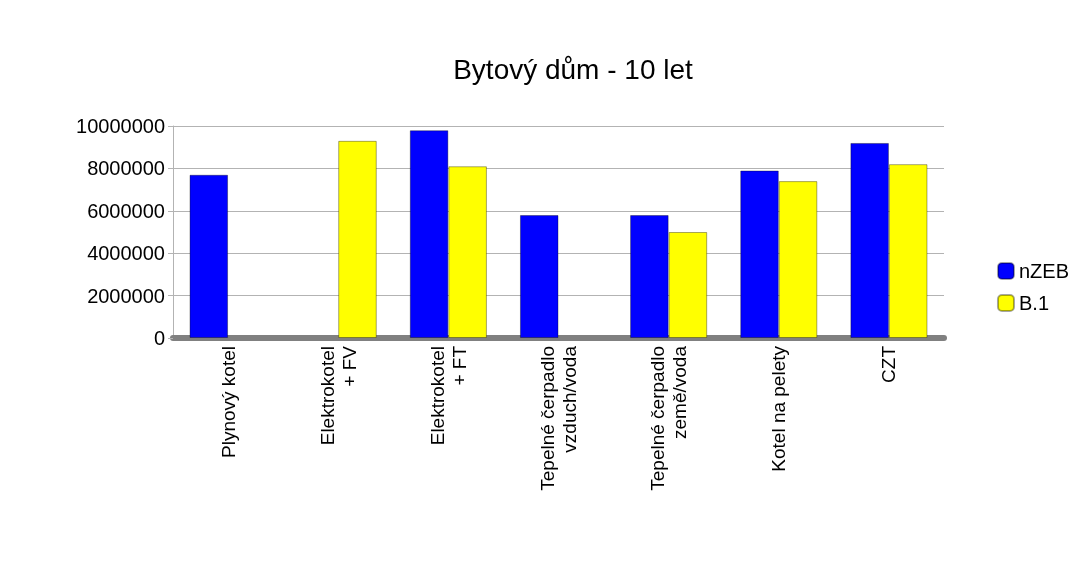 The height and width of the screenshot is (574, 1092). I want to click on legend-label: B.1, so click(1034, 303).